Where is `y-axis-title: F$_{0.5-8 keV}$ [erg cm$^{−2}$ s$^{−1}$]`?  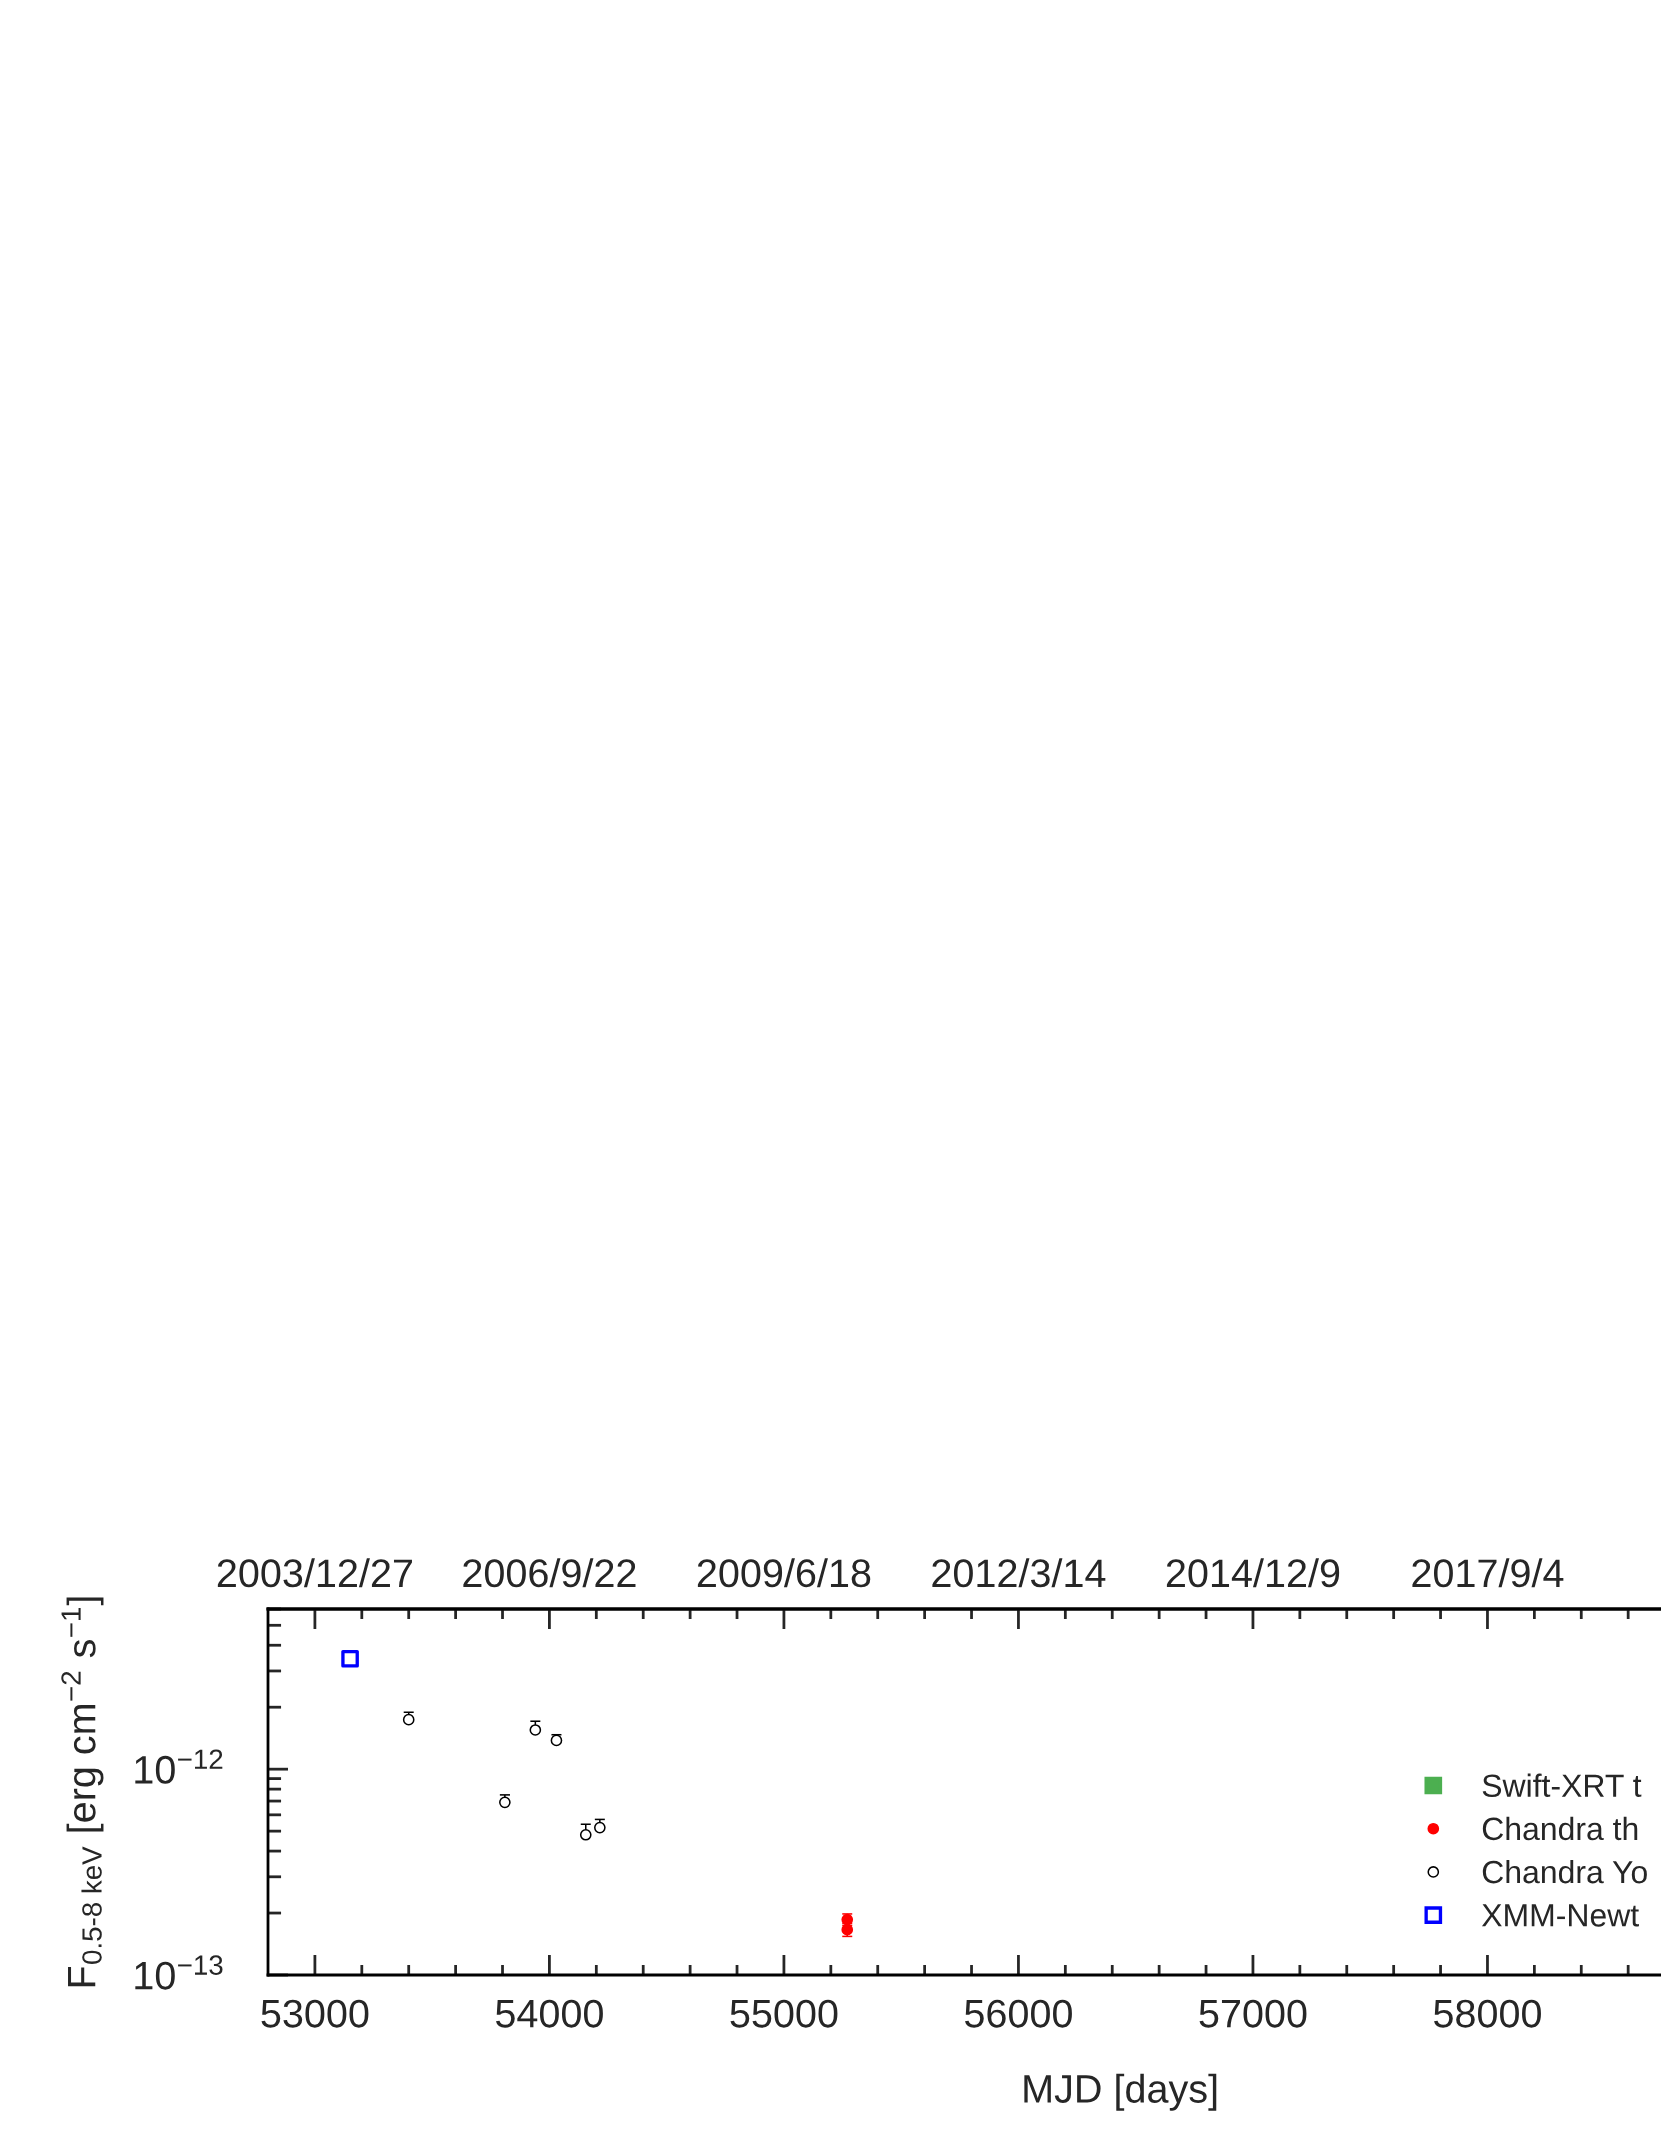
y-axis-title: F$_{0.5-8 keV}$ [erg cm$^{−2}$ s$^{−1}$] is located at coordinates (82, 1792).